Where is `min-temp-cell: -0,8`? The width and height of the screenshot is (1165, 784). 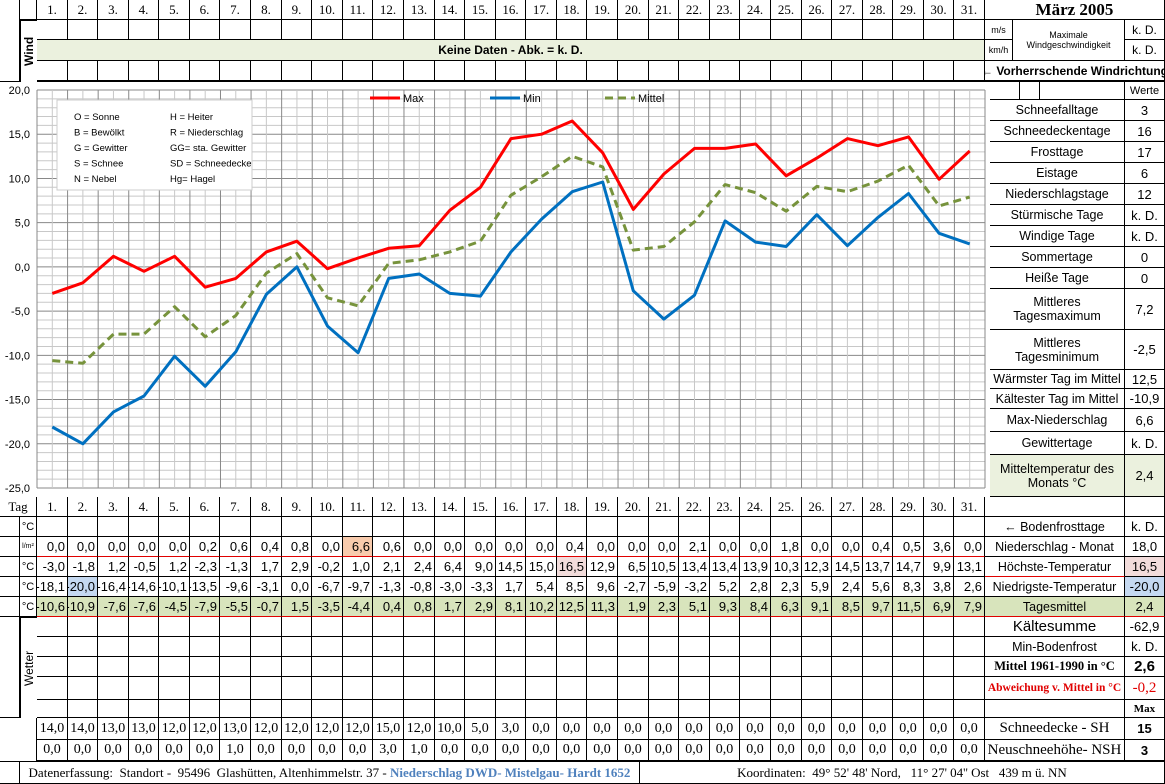
min-temp-cell: -0,8 is located at coordinates (419, 587).